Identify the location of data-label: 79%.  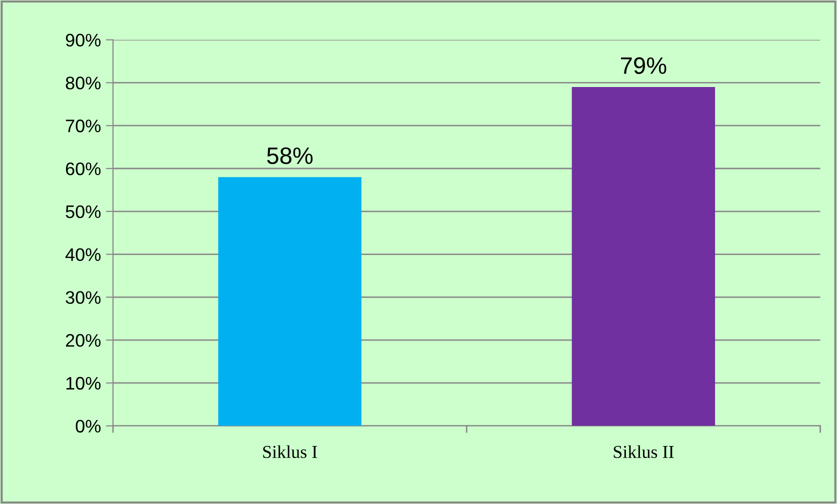
(643, 65).